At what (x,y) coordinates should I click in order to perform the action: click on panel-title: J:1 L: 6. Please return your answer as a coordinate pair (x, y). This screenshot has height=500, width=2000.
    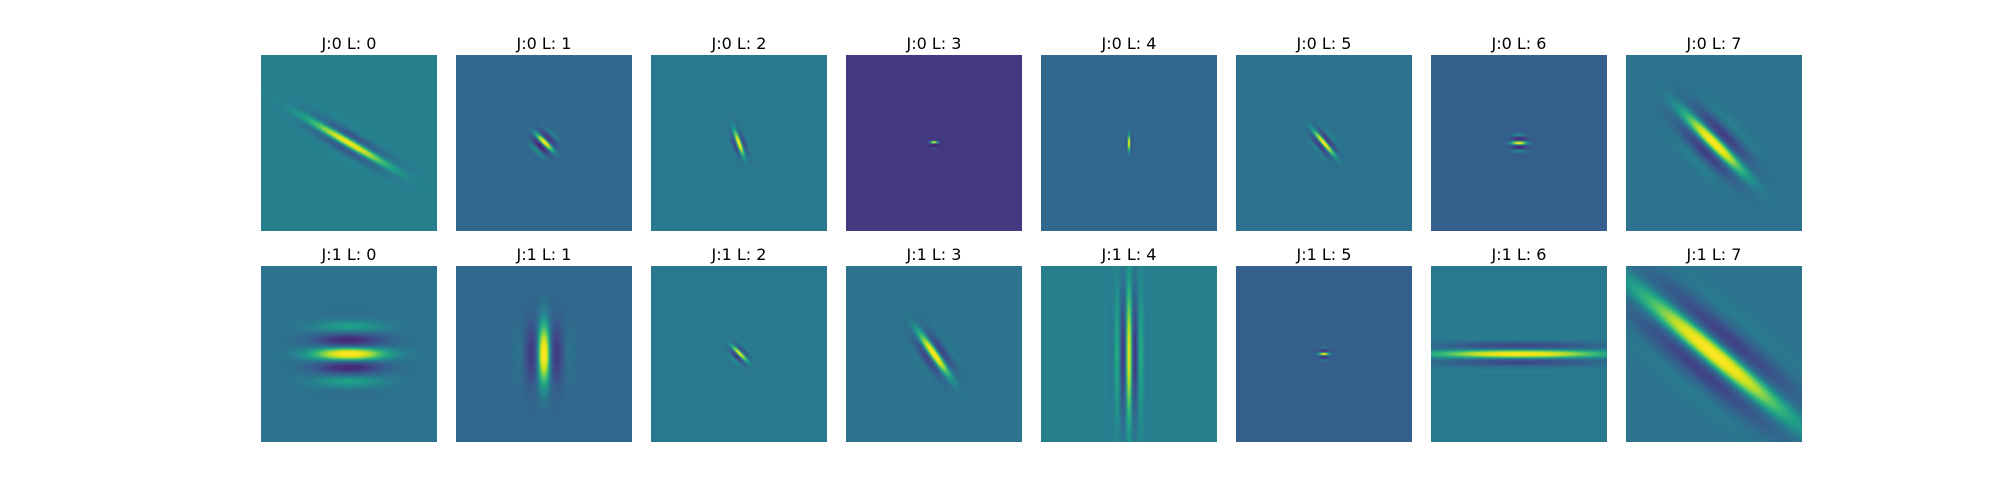
    Looking at the image, I should click on (1519, 254).